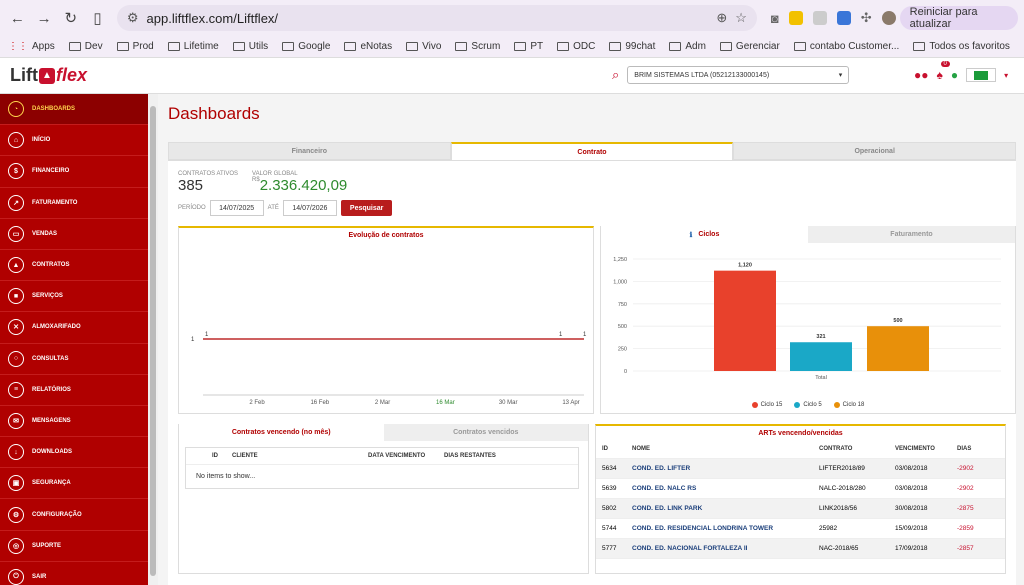  I want to click on sidebar-item-label: DASHBOARDS, so click(54, 109).